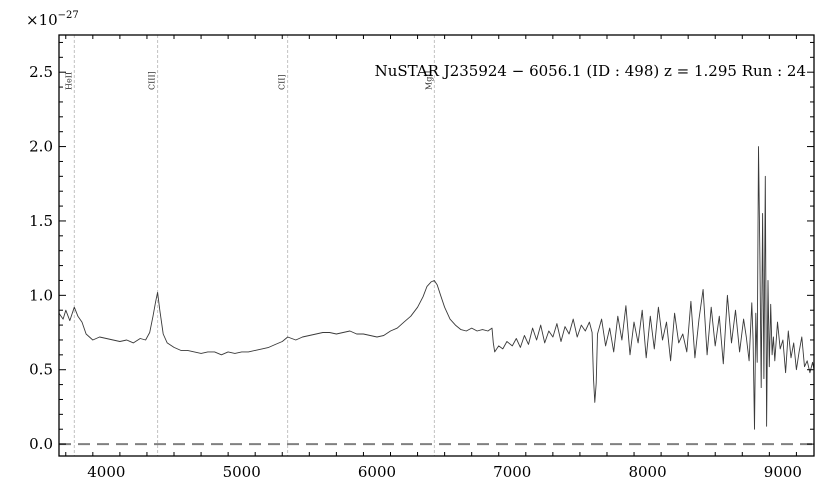 Image resolution: width=830 pixels, height=498 pixels. What do you see at coordinates (428, 80) in the screenshot?
I see `emission-line-label: MgII` at bounding box center [428, 80].